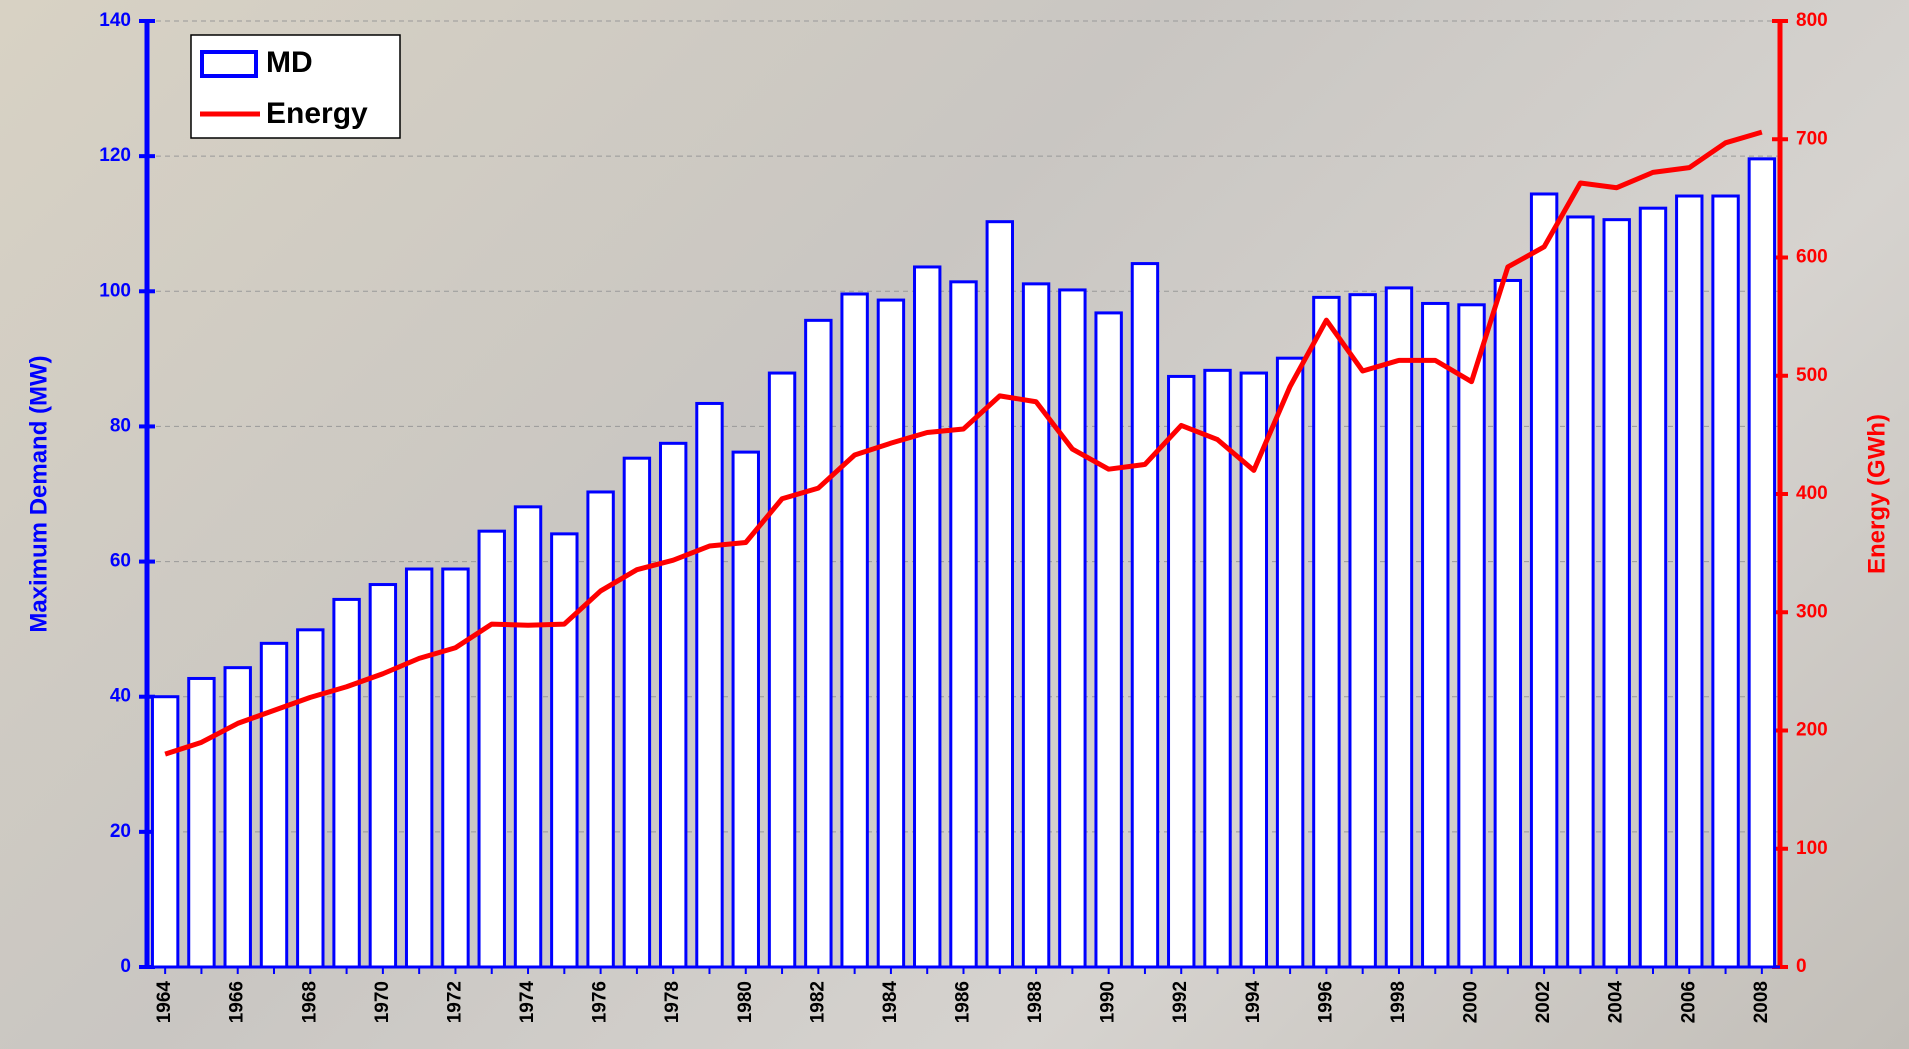 Image resolution: width=1909 pixels, height=1049 pixels. Describe the element at coordinates (1812, 493) in the screenshot. I see `y2-tick-label: 400` at that location.